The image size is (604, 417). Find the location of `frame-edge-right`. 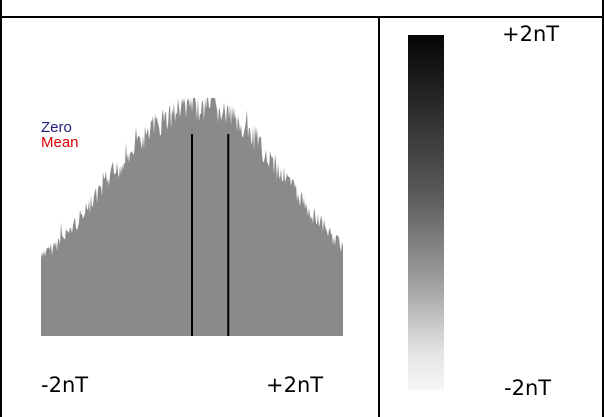

frame-edge-right is located at coordinates (603, 216).